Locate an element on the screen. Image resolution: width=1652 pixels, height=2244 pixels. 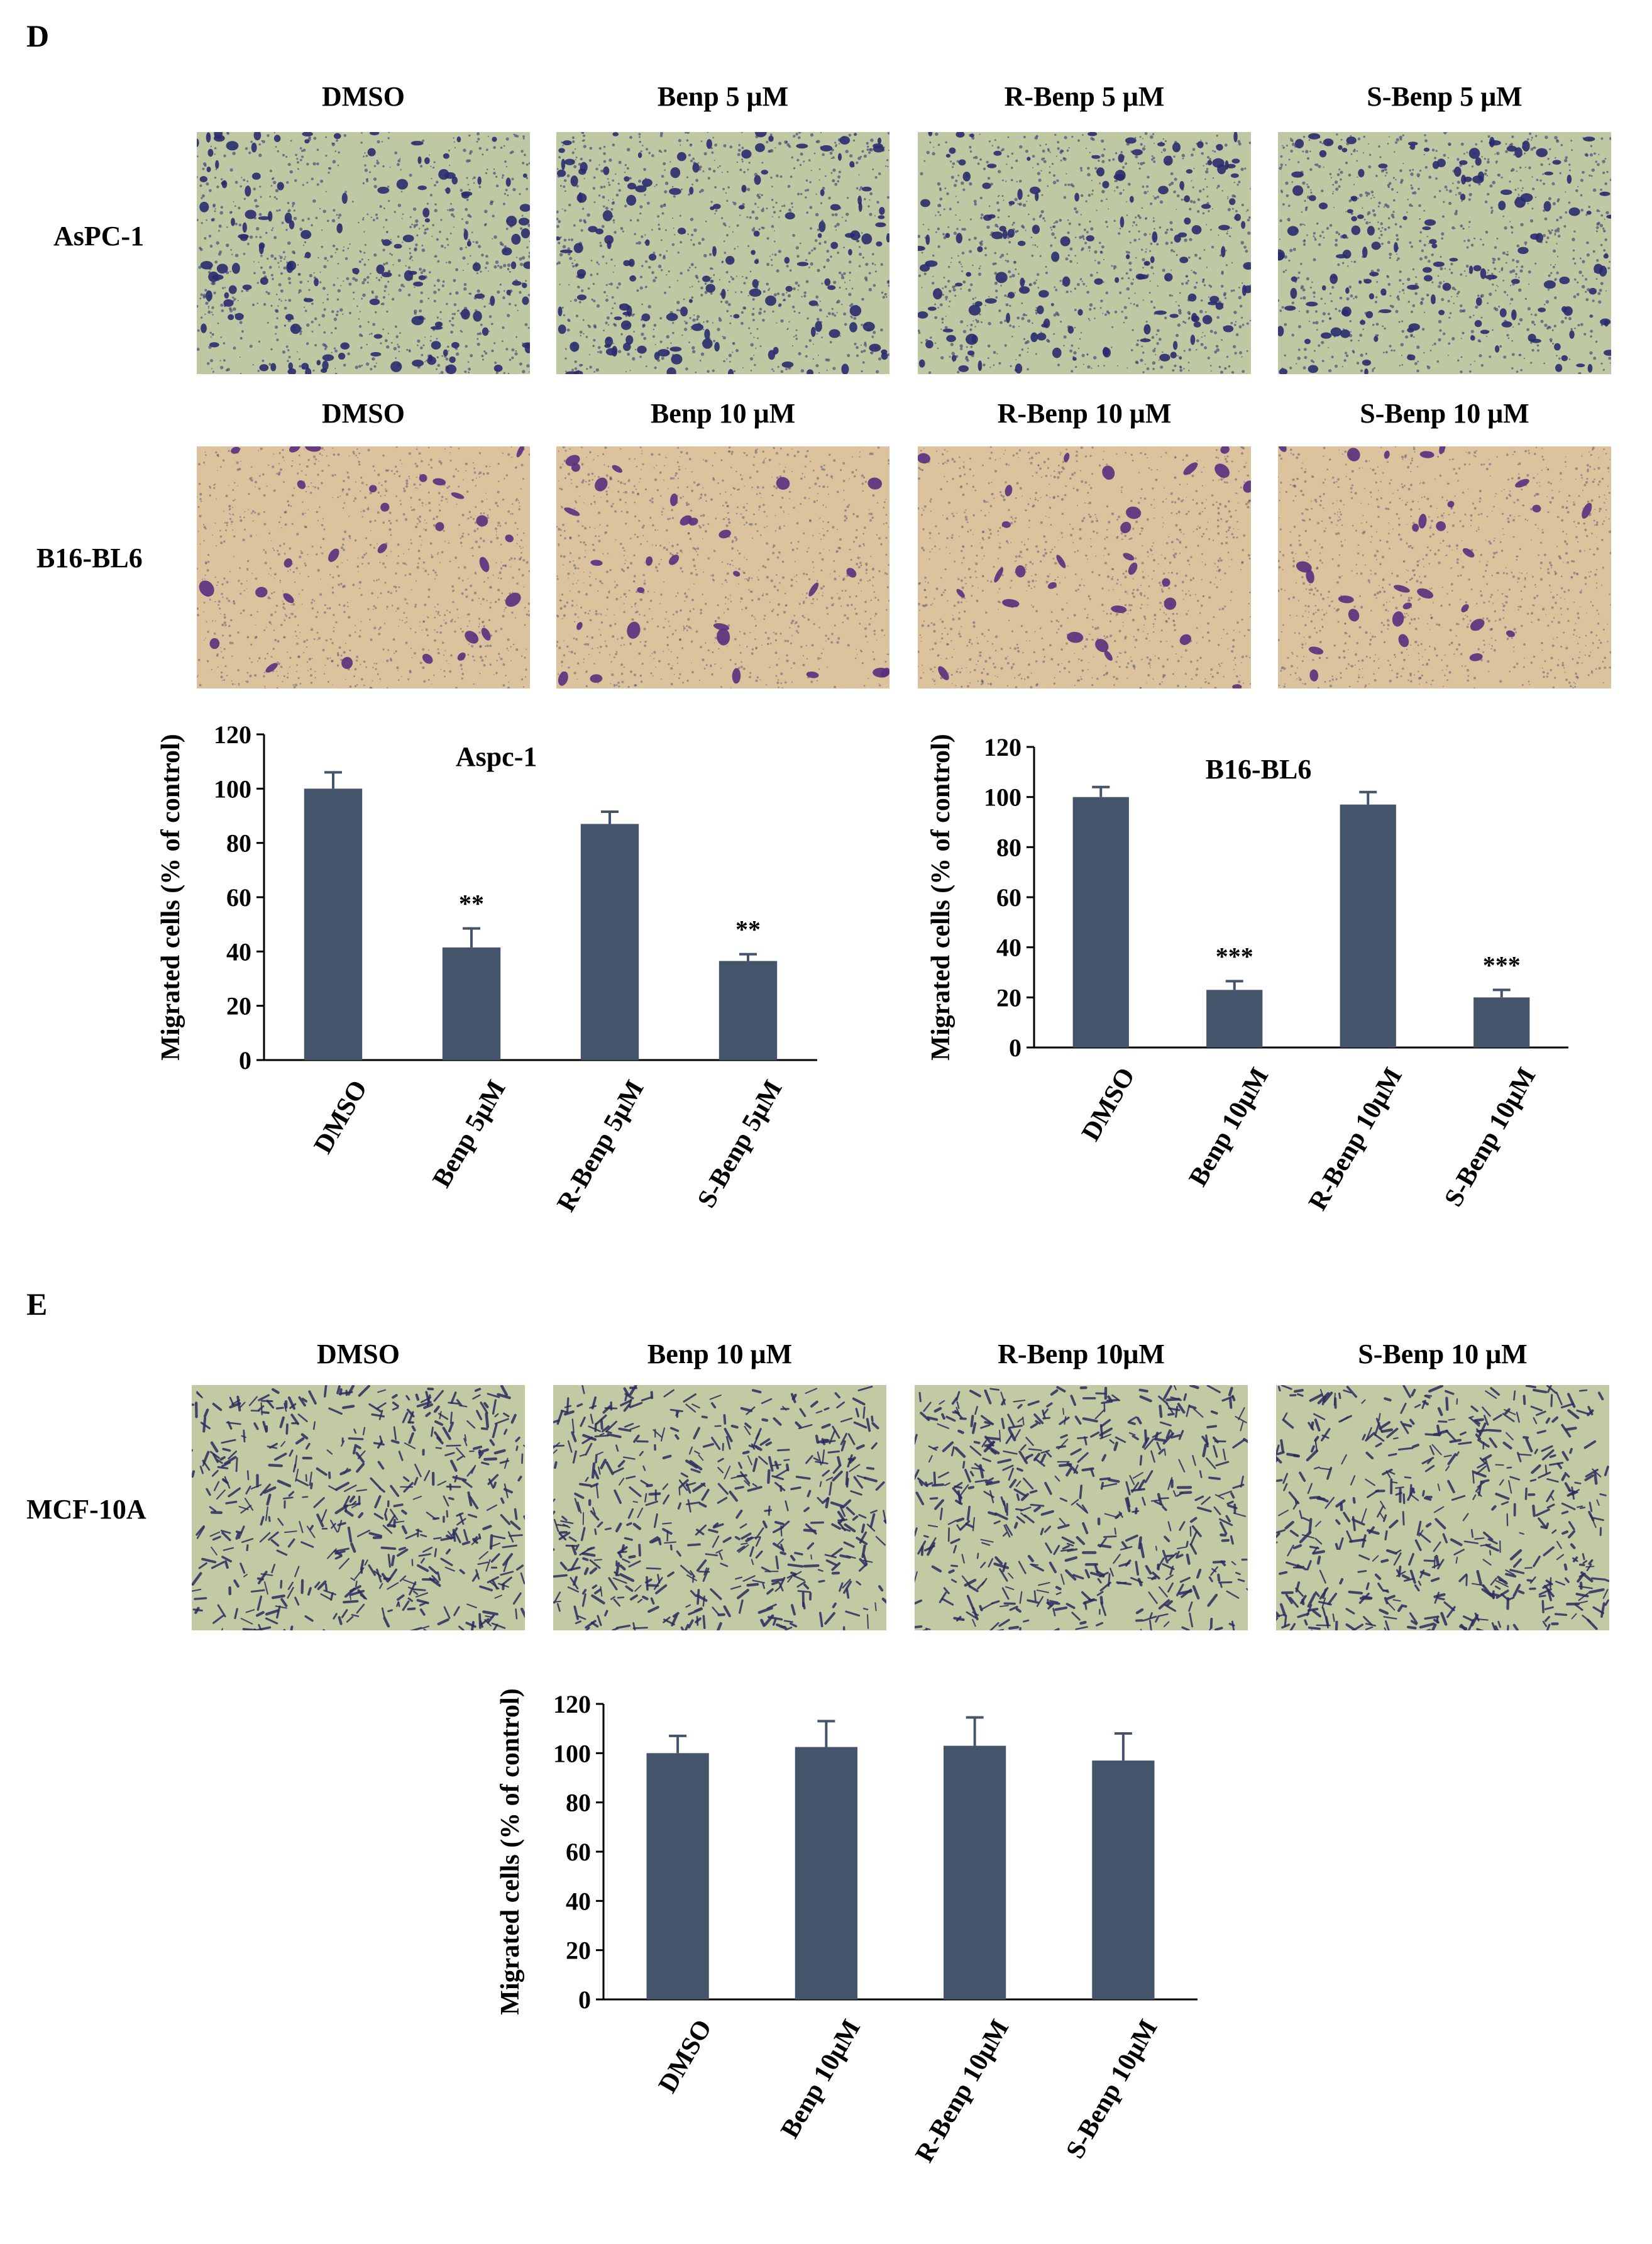
column-title-d2-3: R-Benp 10 μM is located at coordinates (1084, 414).